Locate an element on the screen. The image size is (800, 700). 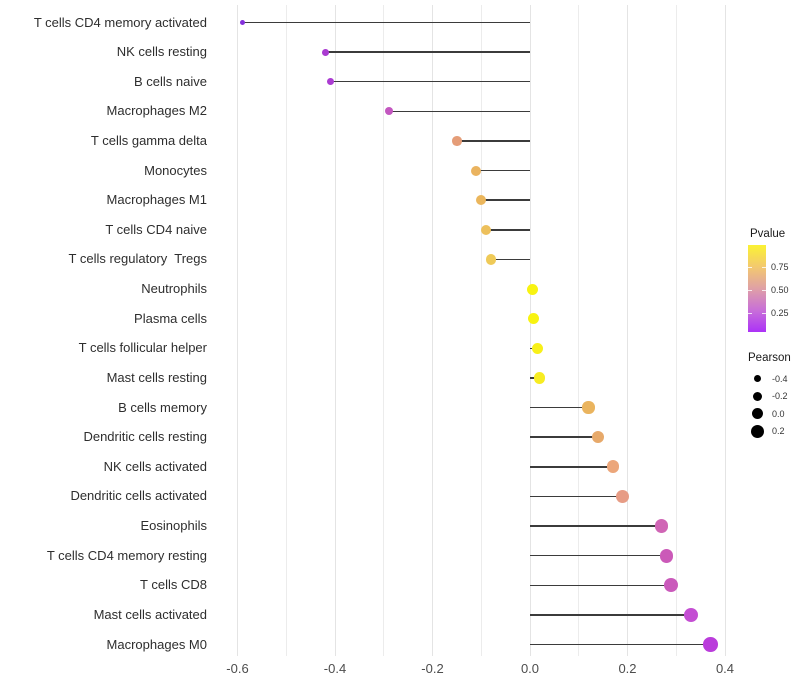
x-tick-label: -0.6 is located at coordinates (237, 668).